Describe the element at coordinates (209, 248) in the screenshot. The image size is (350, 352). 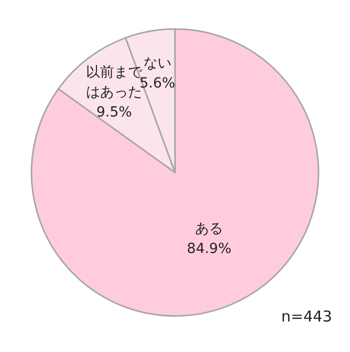
I see `data-label: 84.9%` at that location.